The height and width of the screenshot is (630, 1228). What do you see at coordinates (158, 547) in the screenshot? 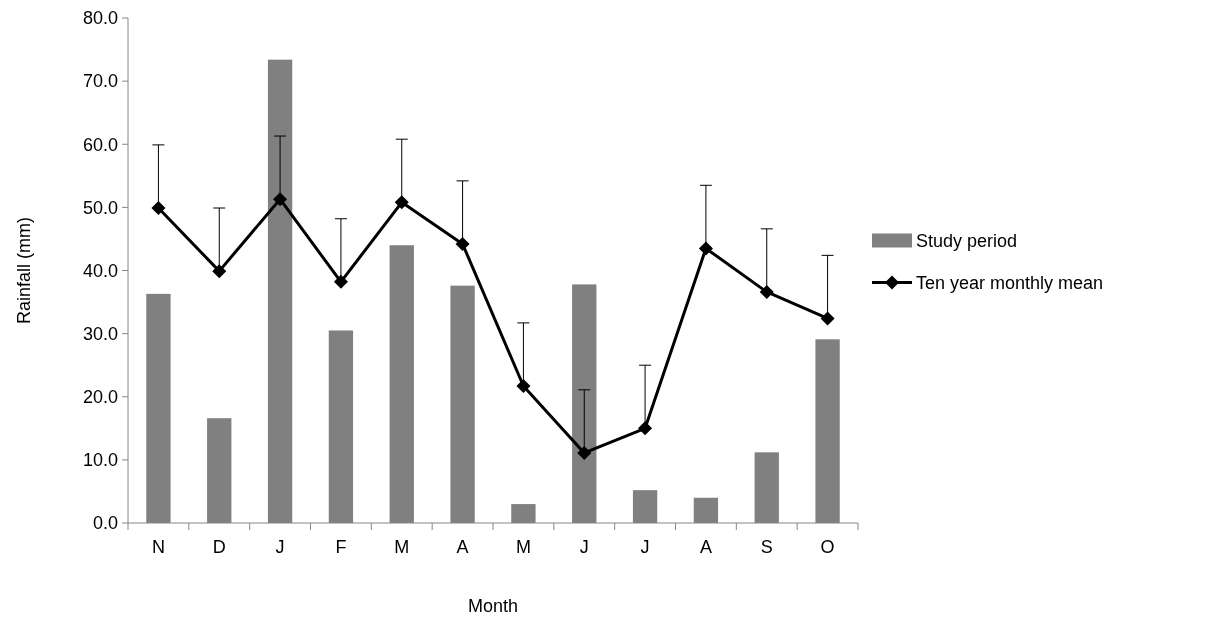
I see `x-tick-label: N` at bounding box center [158, 547].